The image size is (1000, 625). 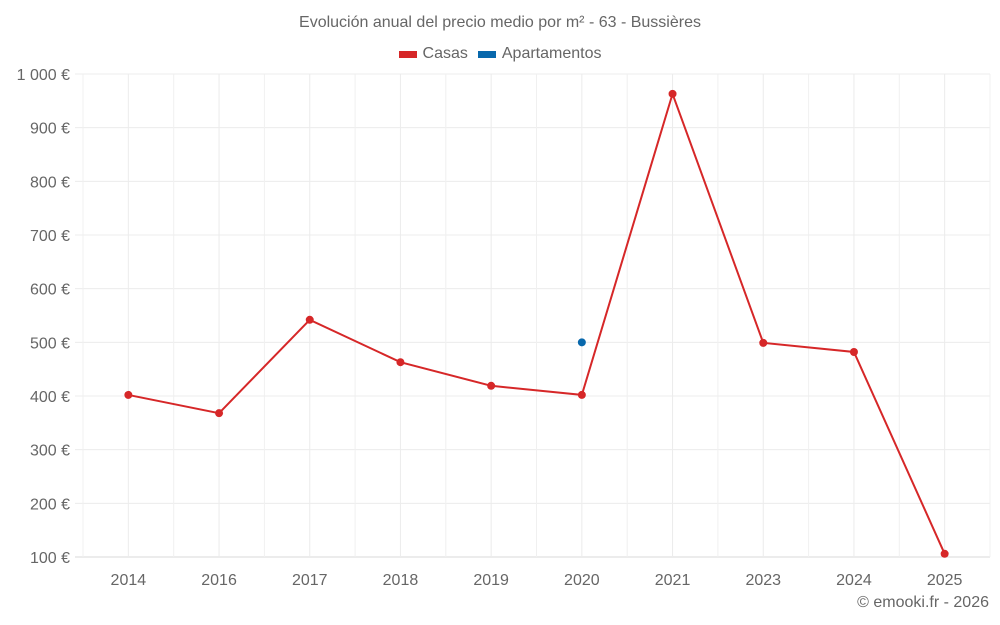 What do you see at coordinates (491, 580) in the screenshot?
I see `x-tick-label: 2019` at bounding box center [491, 580].